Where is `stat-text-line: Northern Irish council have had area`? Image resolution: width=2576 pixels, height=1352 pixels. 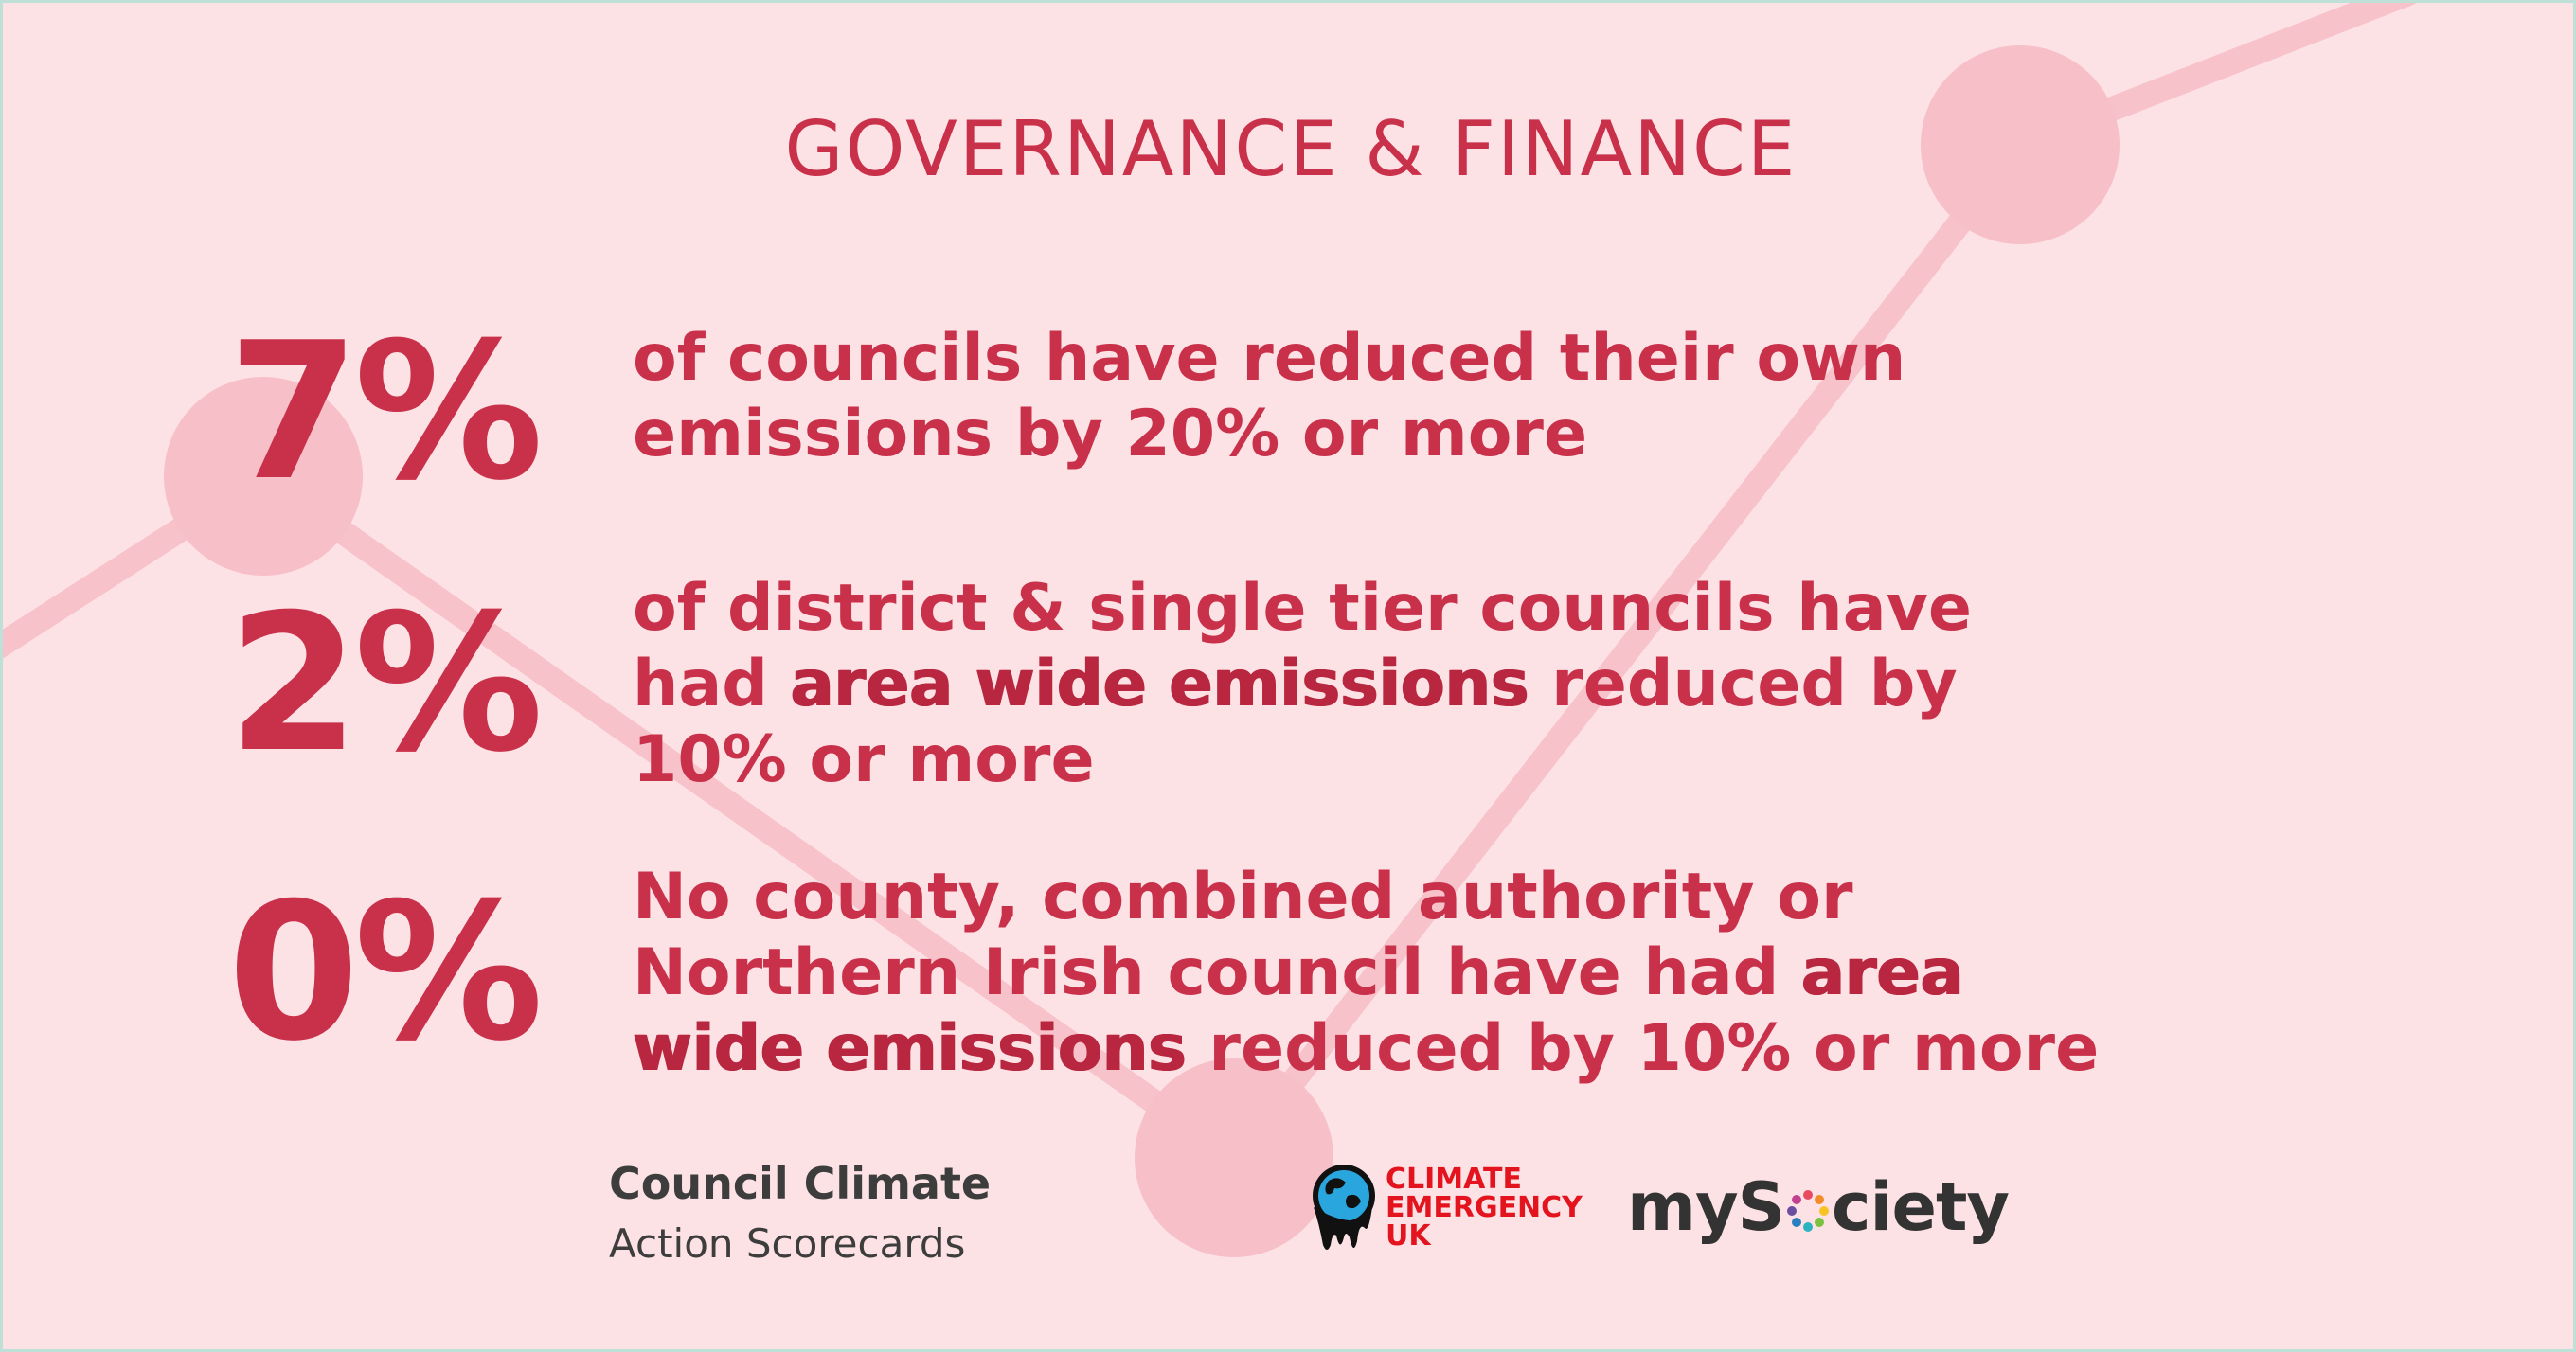 stat-text-line: Northern Irish council have had area is located at coordinates (1532, 973).